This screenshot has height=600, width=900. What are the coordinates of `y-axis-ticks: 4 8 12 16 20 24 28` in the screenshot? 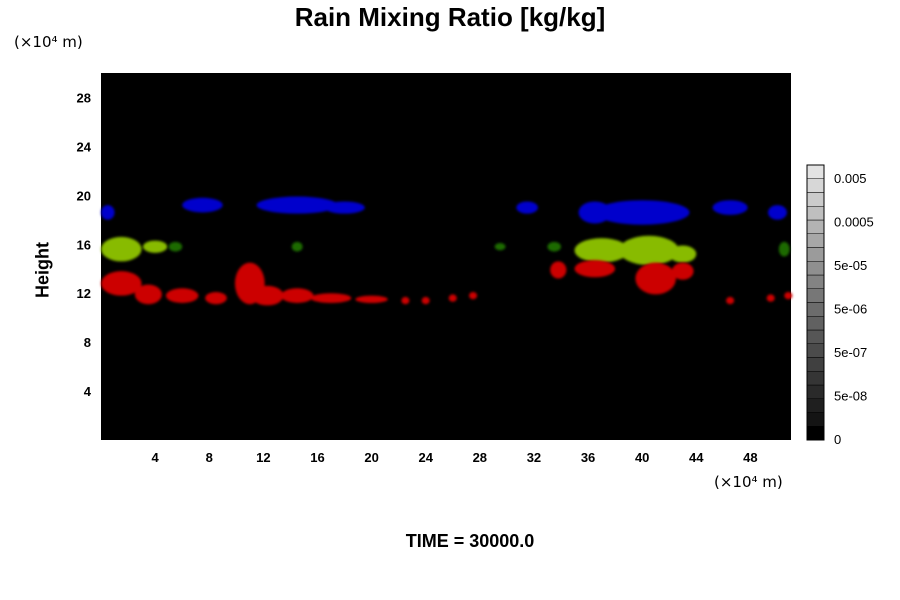 It's located at (84, 244).